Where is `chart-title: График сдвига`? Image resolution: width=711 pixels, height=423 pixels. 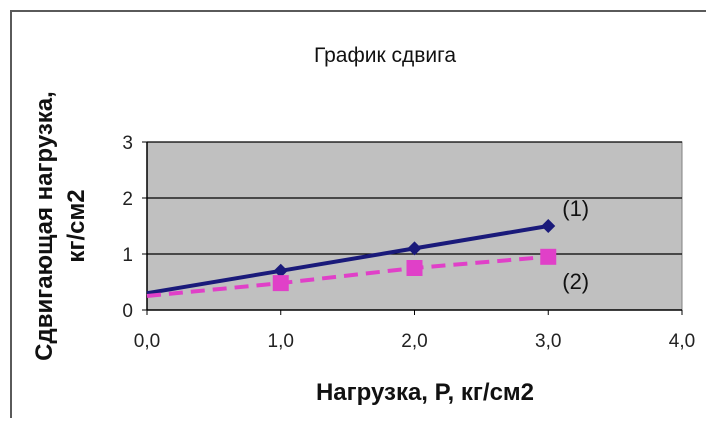 chart-title: График сдвига is located at coordinates (385, 55).